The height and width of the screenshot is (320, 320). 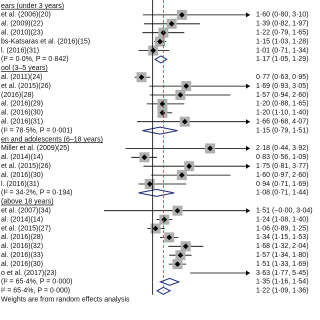 What do you see at coordinates (29, 273) in the screenshot?
I see `study-label: o et al. (2017)(23)` at bounding box center [29, 273].